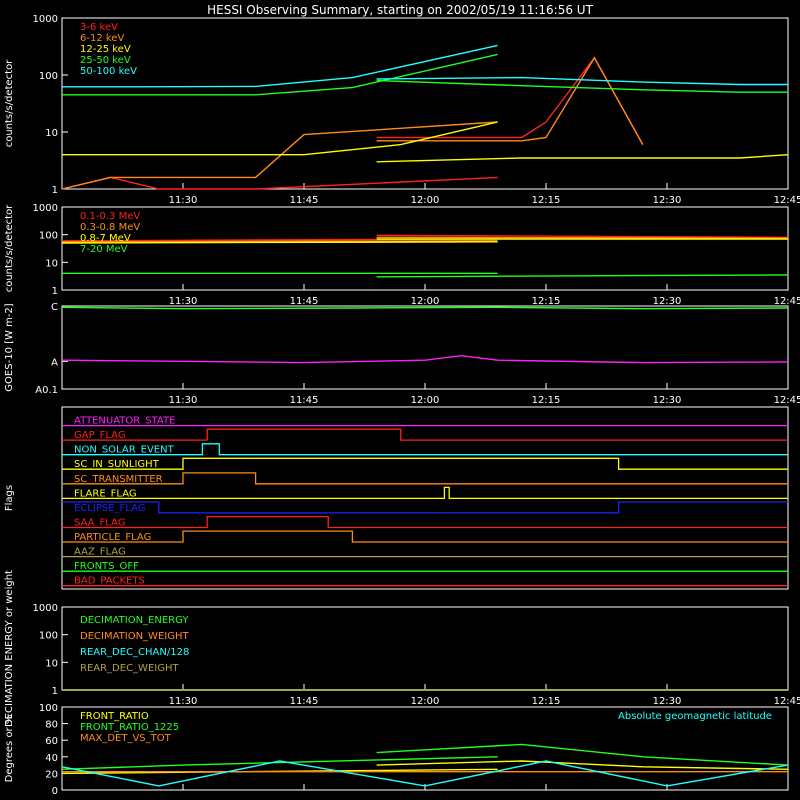 The width and height of the screenshot is (800, 800). What do you see at coordinates (425, 308) in the screenshot?
I see `series-goes-high` at bounding box center [425, 308].